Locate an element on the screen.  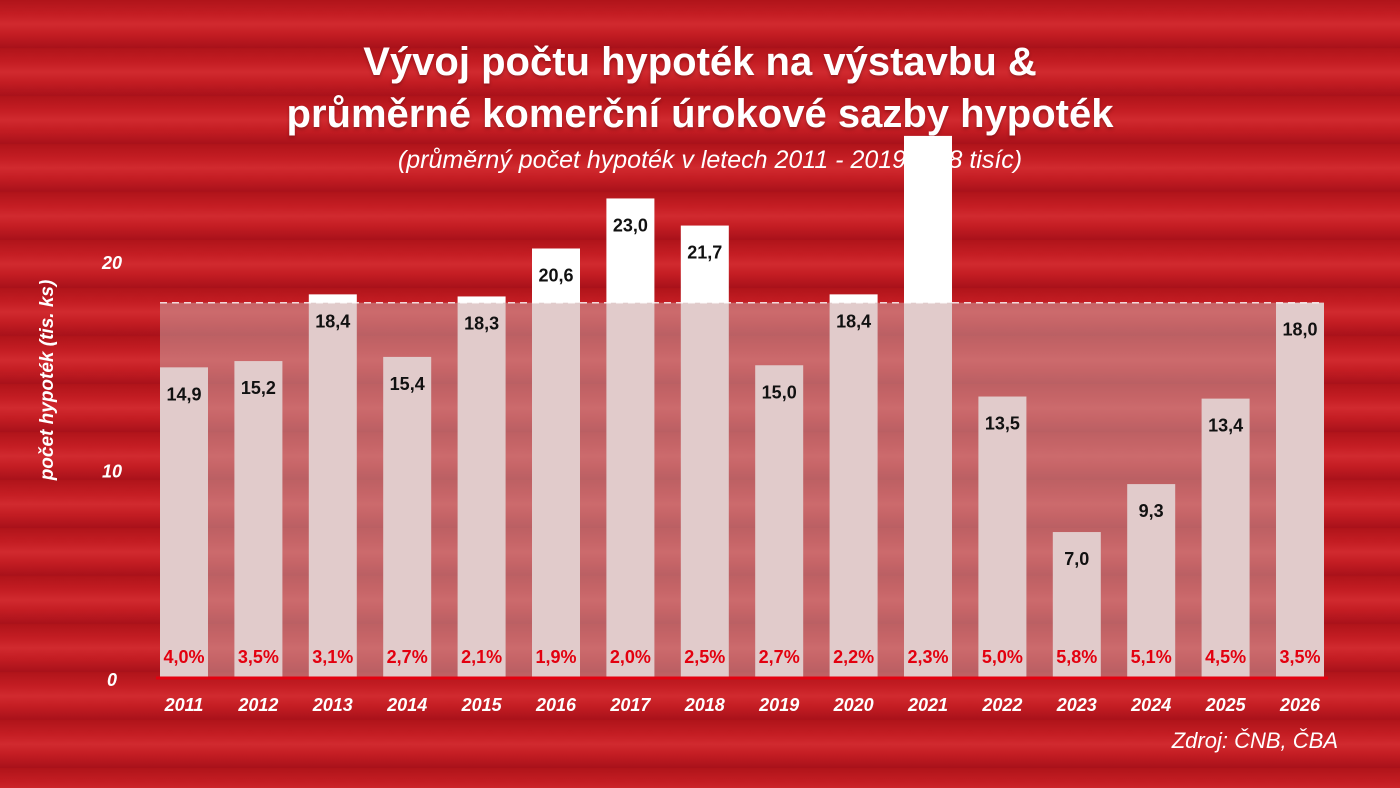
rate-label: 2,5% is located at coordinates (704, 657).